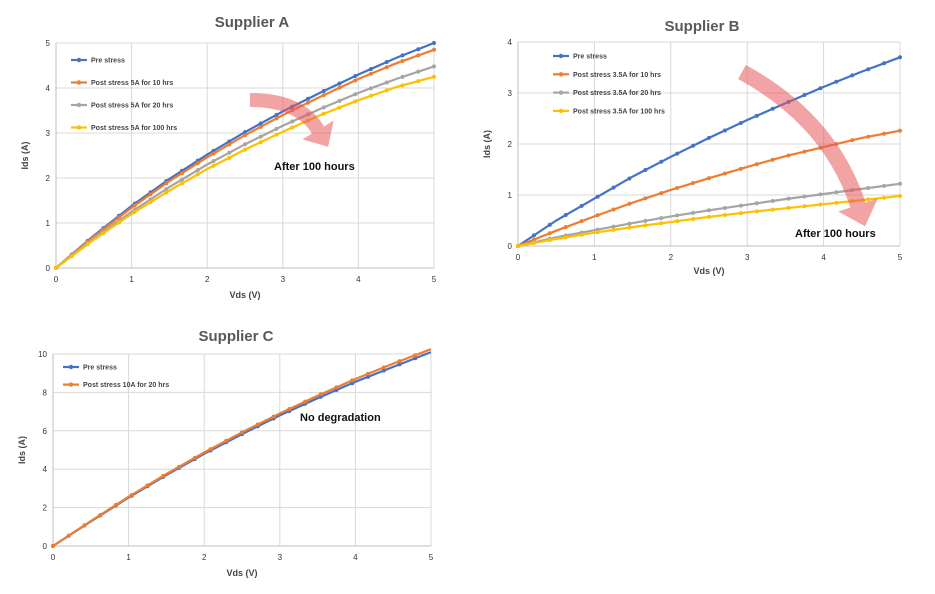 The width and height of the screenshot is (935, 594). Describe the element at coordinates (126, 385) in the screenshot. I see `legend-entry-label: Post stress 10A for 20 hrs` at that location.